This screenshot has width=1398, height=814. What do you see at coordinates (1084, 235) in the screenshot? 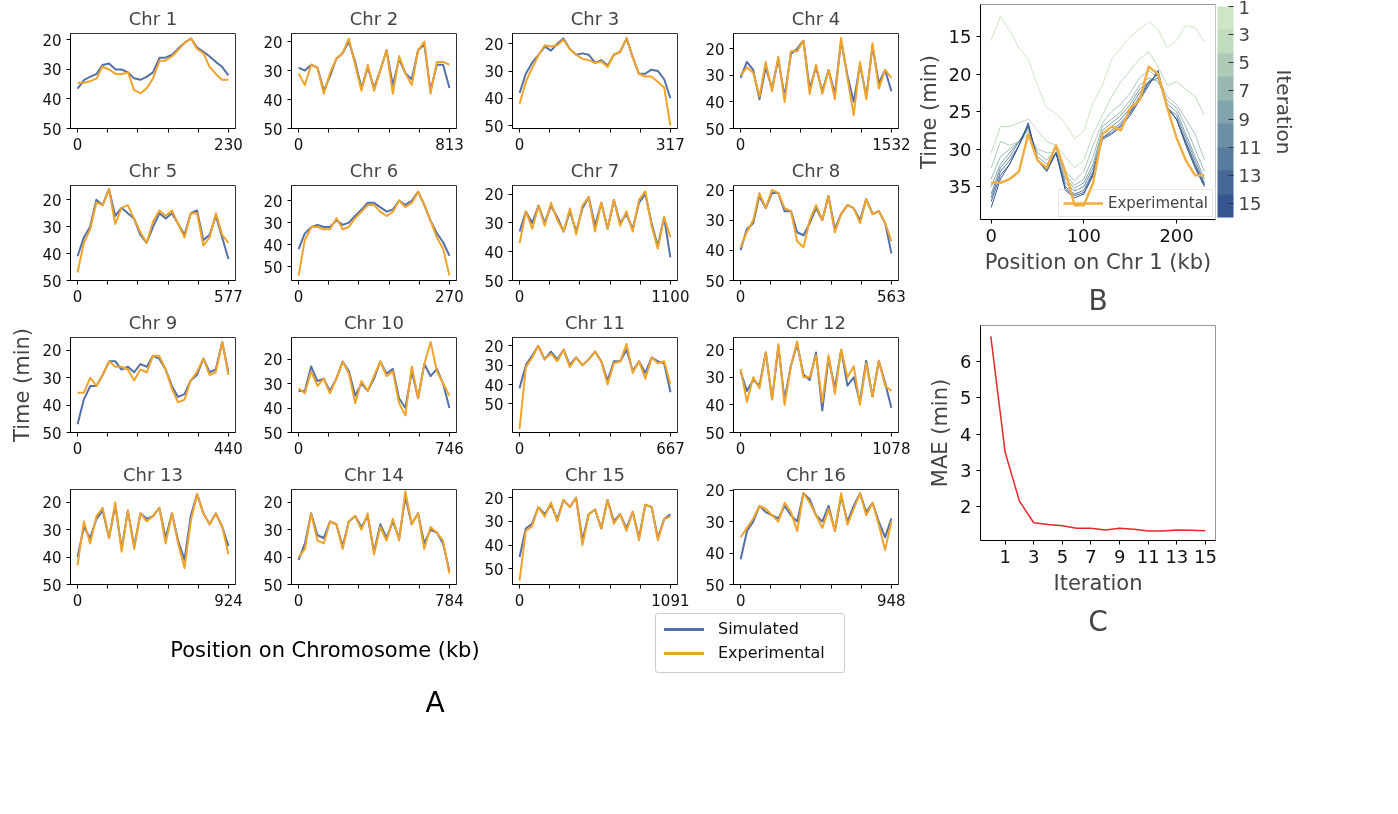
I see `x-tick-label: 100` at bounding box center [1084, 235].